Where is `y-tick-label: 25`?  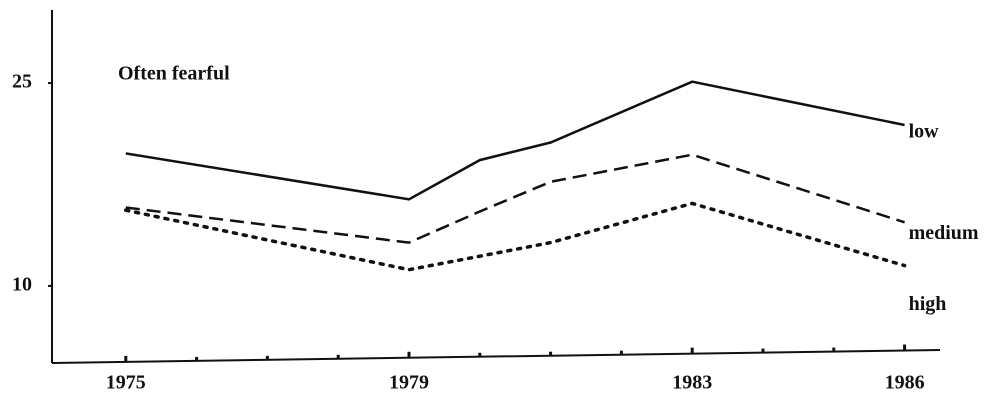 y-tick-label: 25 is located at coordinates (22, 82).